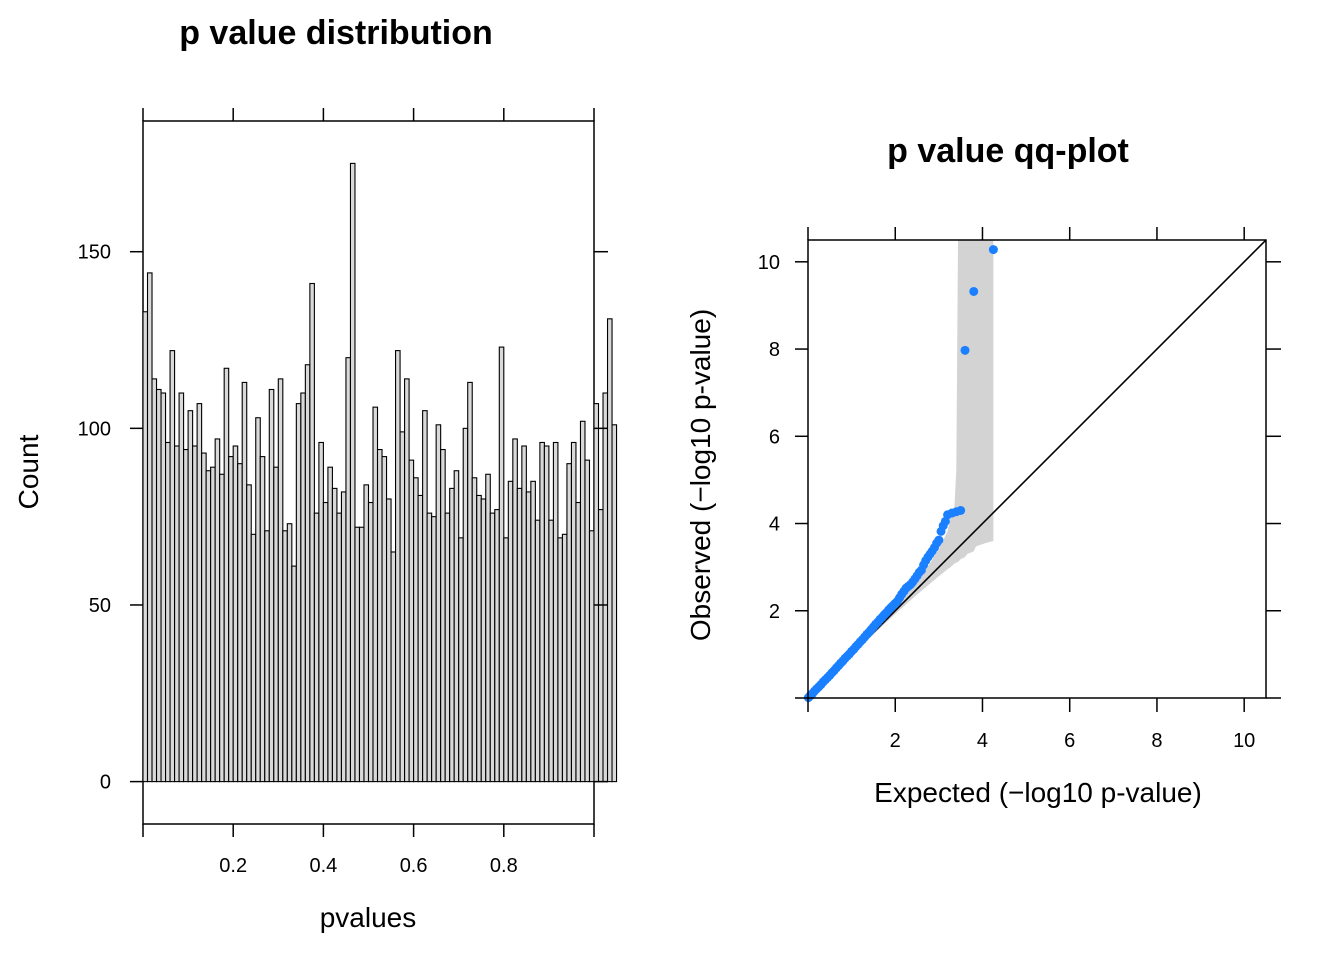 This screenshot has height=960, width=1344. Describe the element at coordinates (368, 917) in the screenshot. I see `histogram-x-label: pvalues` at that location.